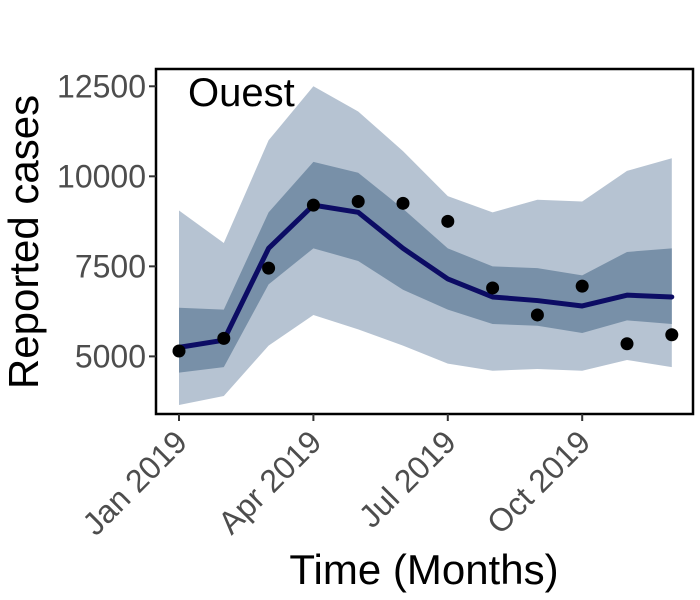  I want to click on y-tick-label: 7500, so click(110, 266).